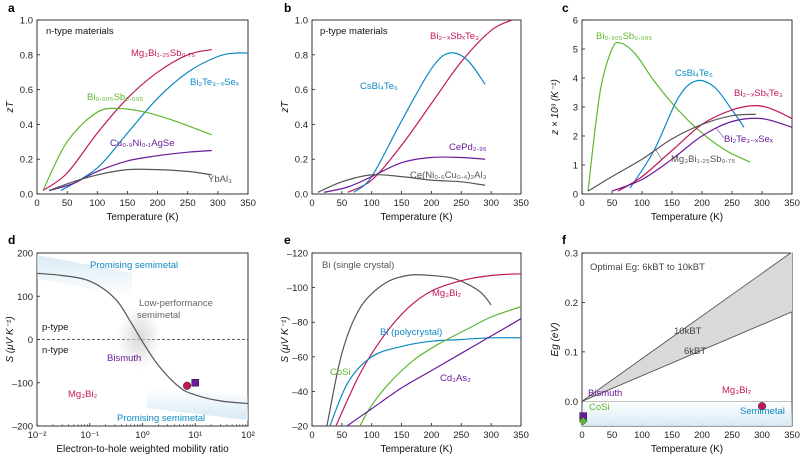  What do you see at coordinates (575, 195) in the screenshot?
I see `y-tick-label: 0` at bounding box center [575, 195].